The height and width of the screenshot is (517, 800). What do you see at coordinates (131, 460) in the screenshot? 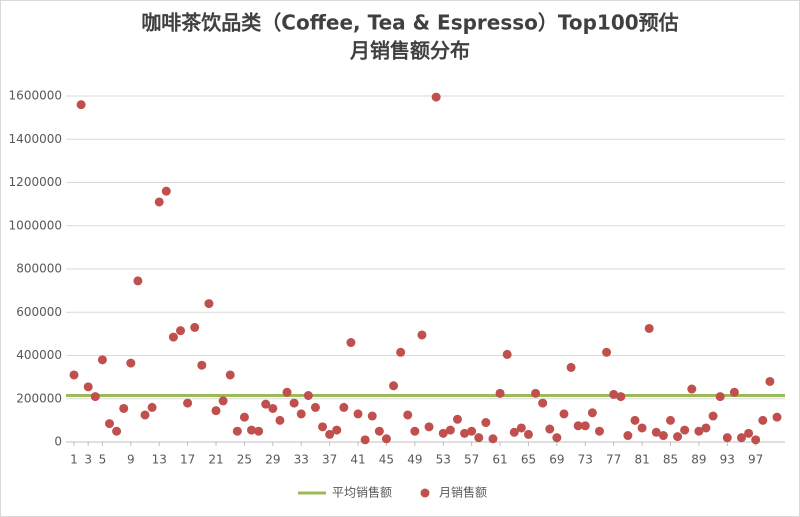
I see `x-tick-label: 9` at bounding box center [131, 460].